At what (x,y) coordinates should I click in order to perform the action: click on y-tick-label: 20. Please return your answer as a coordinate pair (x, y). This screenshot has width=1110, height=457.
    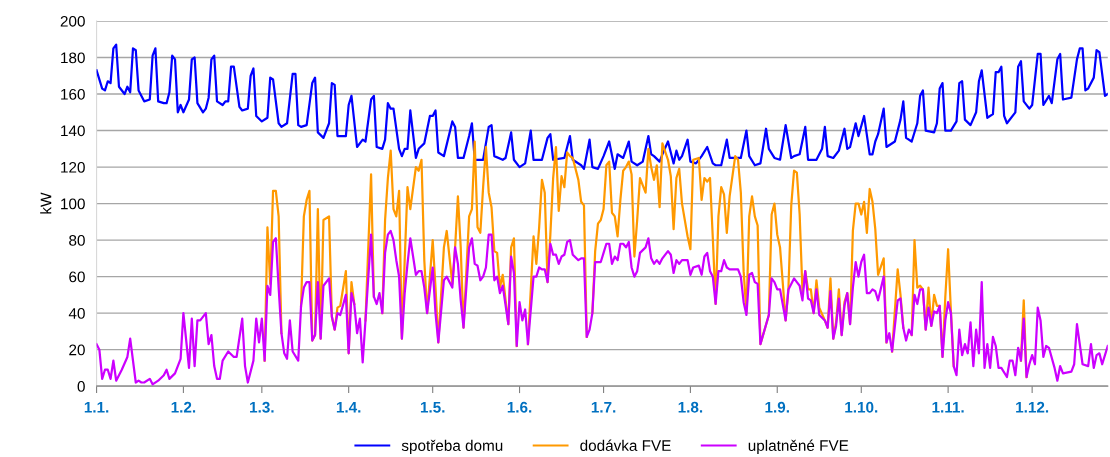
    Looking at the image, I should click on (77, 350).